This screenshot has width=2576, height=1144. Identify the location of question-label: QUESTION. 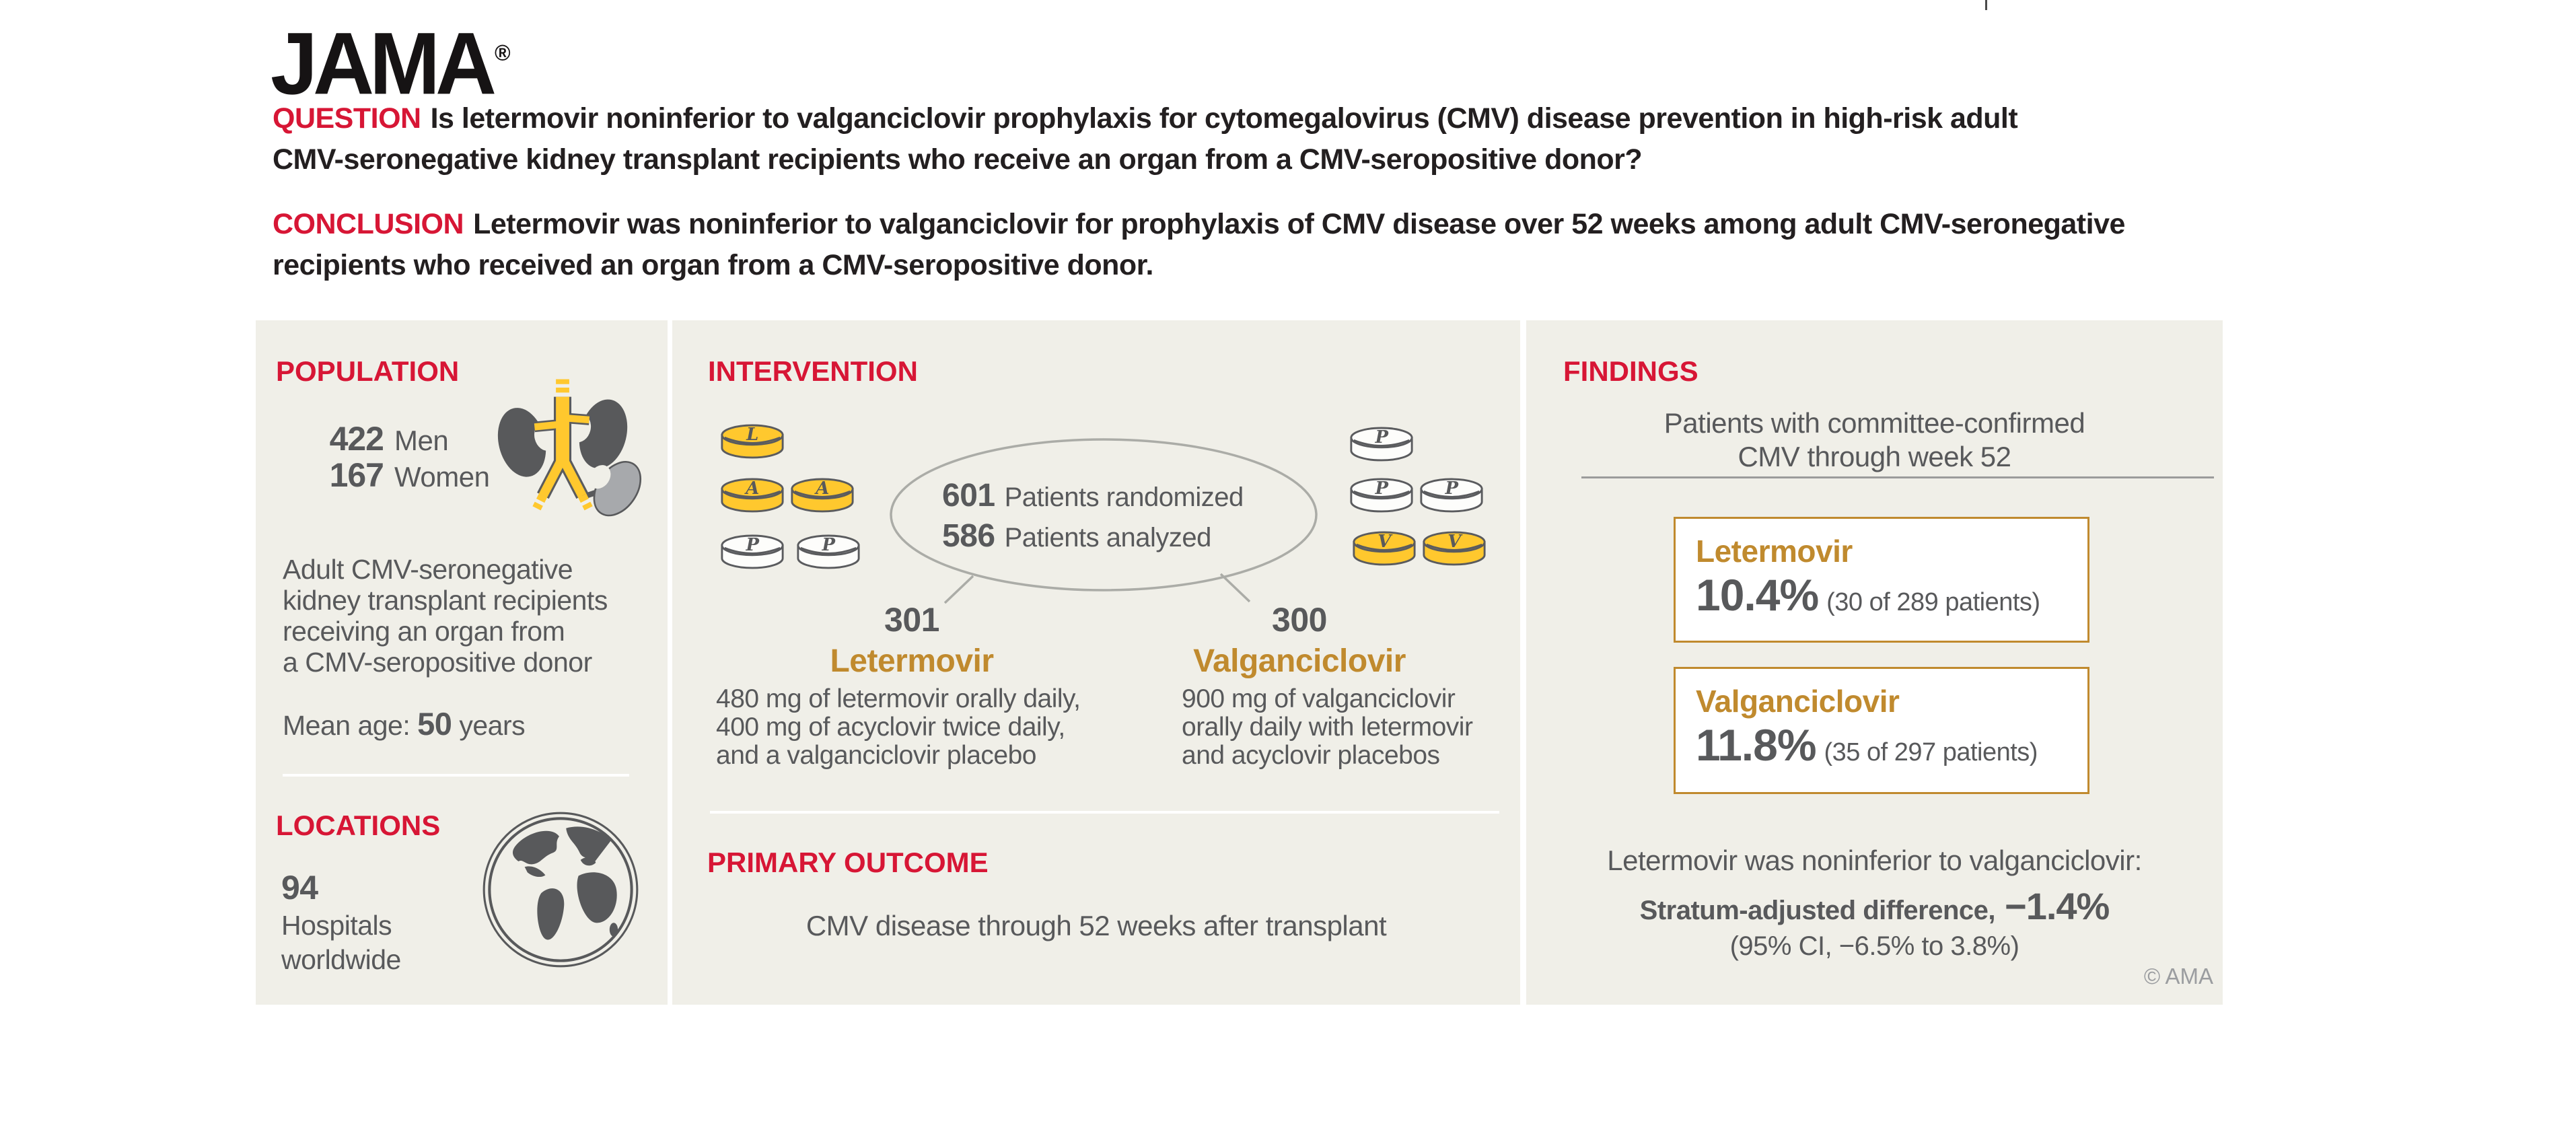
(347, 118).